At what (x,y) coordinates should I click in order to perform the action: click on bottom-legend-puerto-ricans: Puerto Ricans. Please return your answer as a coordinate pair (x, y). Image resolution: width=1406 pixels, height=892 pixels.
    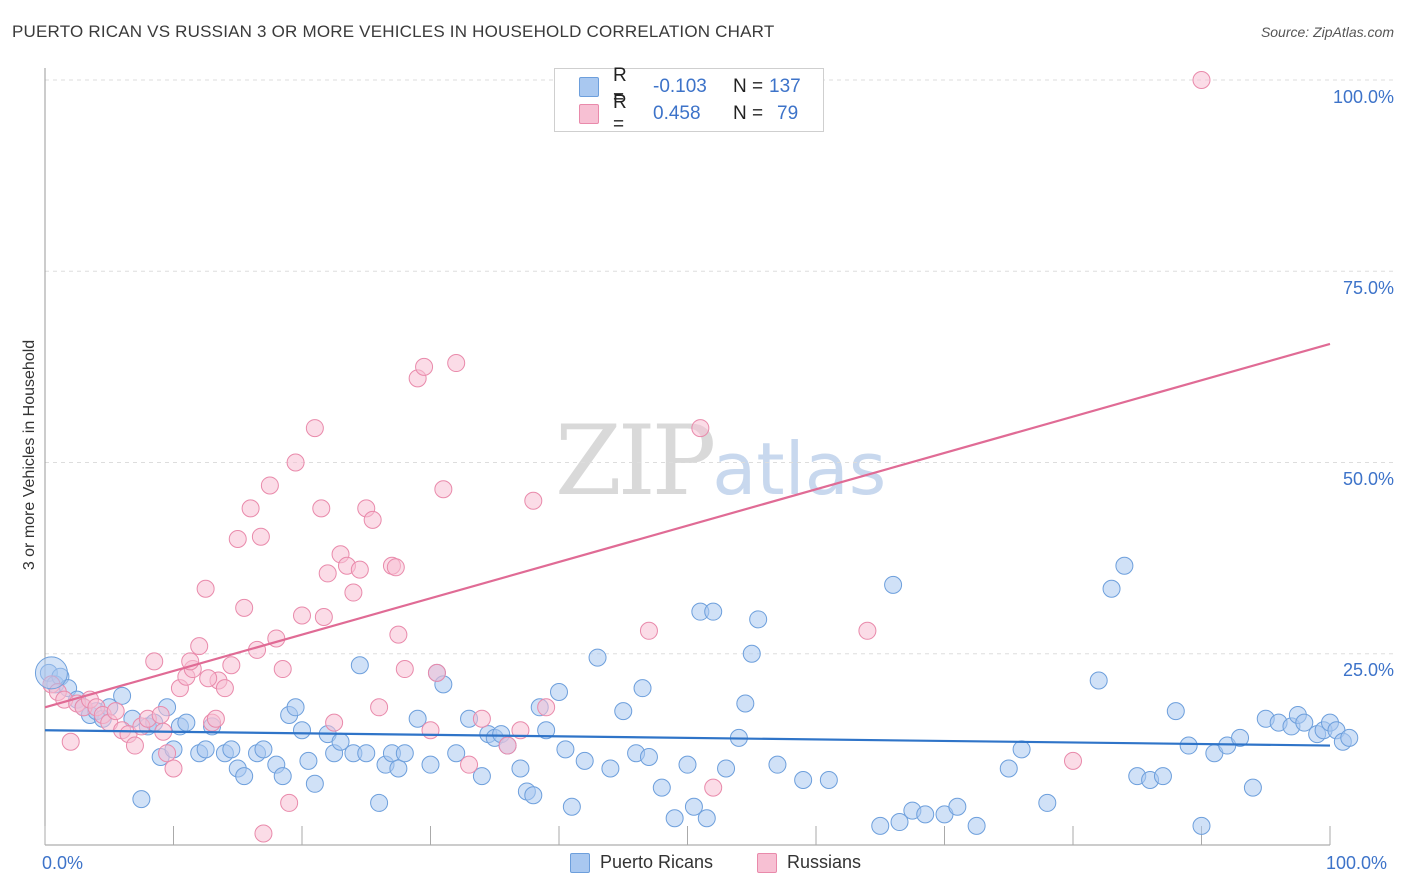
    Looking at the image, I should click on (641, 862).